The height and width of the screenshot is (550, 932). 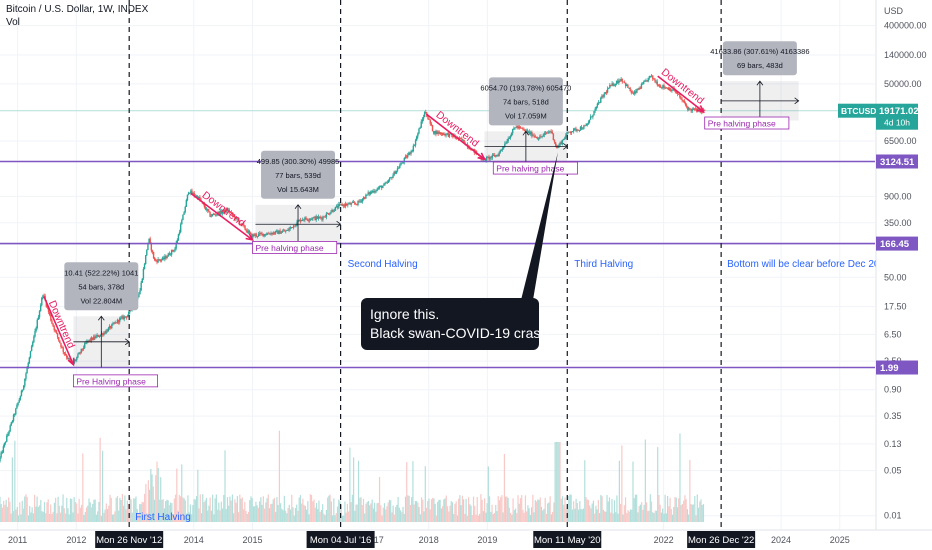 What do you see at coordinates (13, 22) in the screenshot?
I see `volume-legend: Vol` at bounding box center [13, 22].